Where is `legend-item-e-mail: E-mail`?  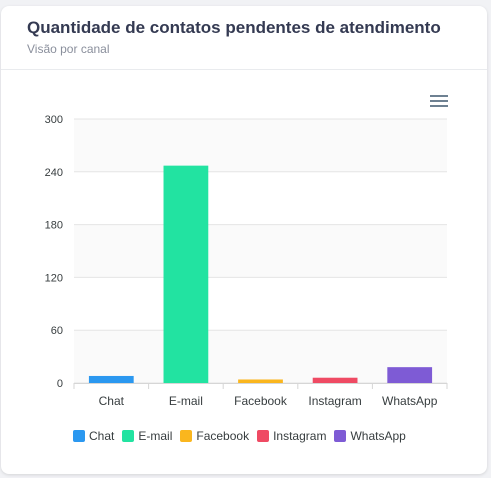
legend-item-e-mail: E-mail is located at coordinates (147, 436).